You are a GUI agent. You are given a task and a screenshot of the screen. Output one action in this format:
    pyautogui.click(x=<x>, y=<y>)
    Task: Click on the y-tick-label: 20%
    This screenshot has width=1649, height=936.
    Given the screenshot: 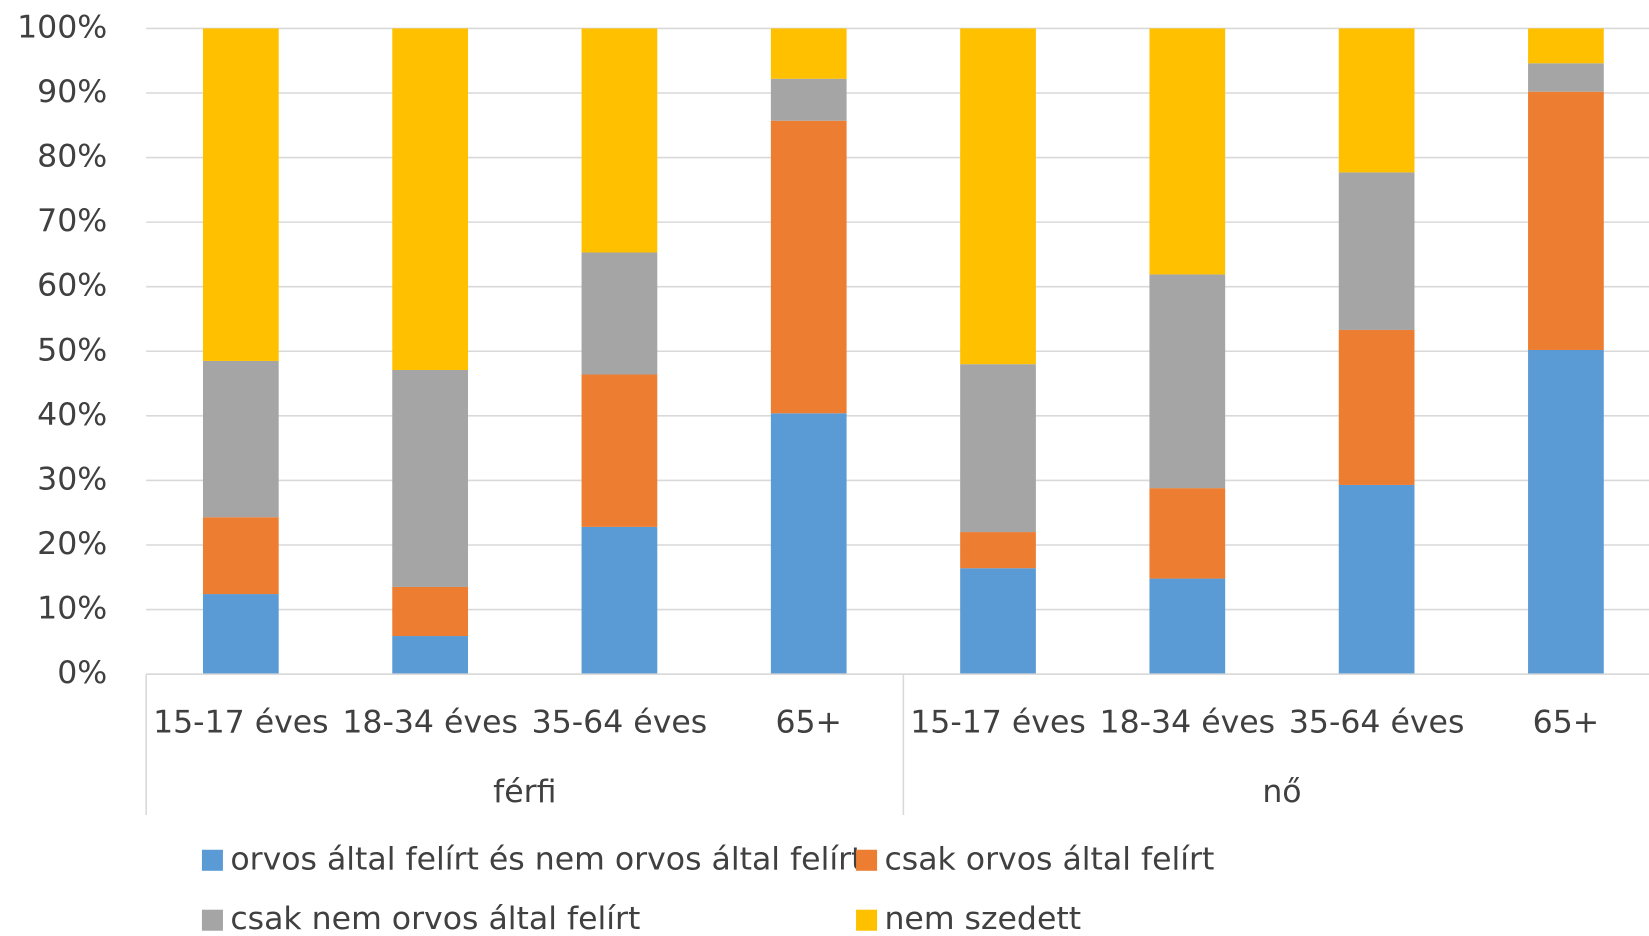 What is the action you would take?
    pyautogui.click(x=72, y=544)
    